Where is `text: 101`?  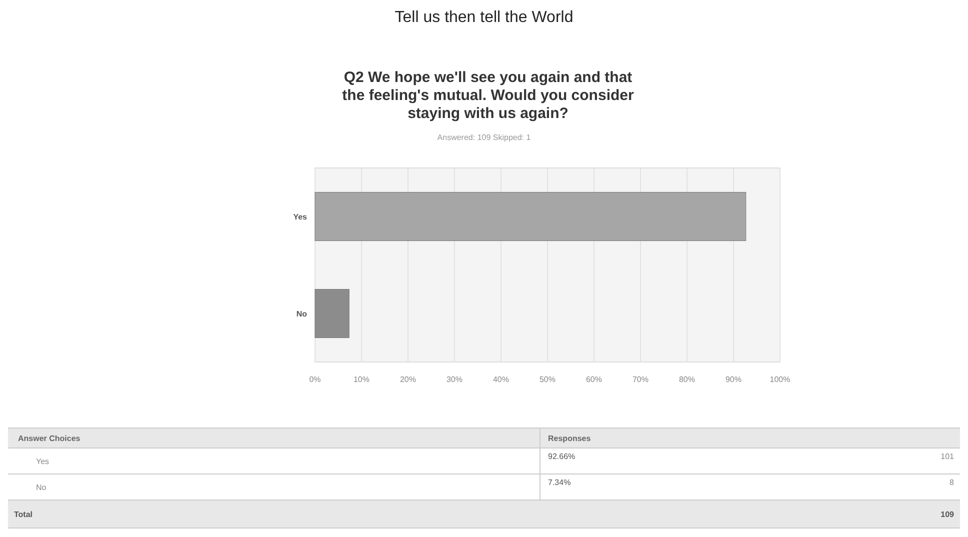
text: 101 is located at coordinates (947, 456).